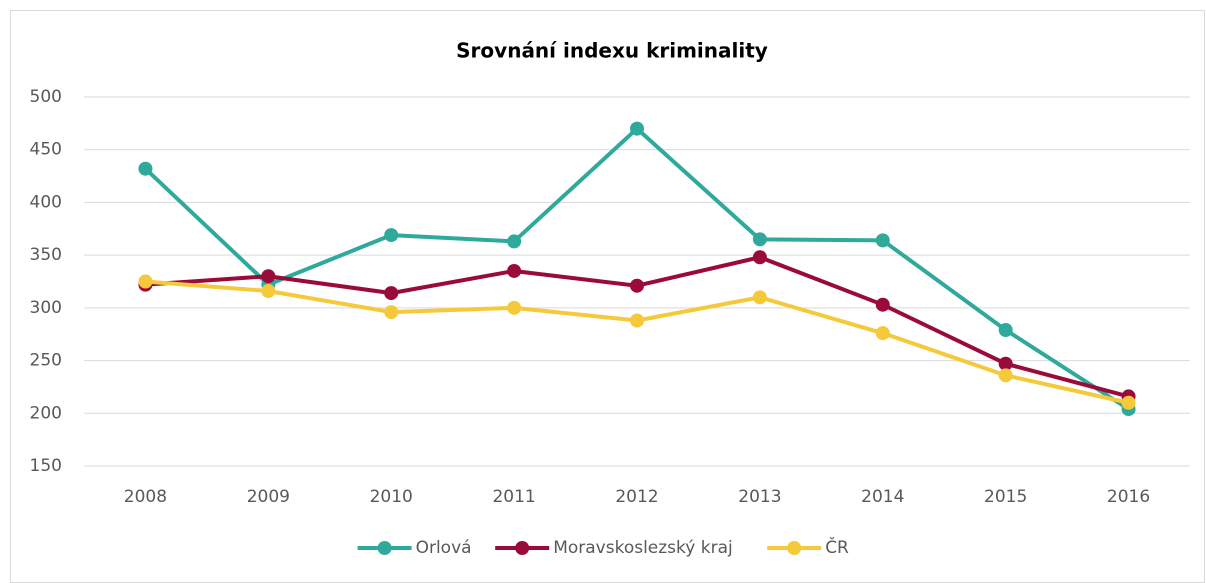  Describe the element at coordinates (837, 547) in the screenshot. I see `legend-label: ČR` at that location.